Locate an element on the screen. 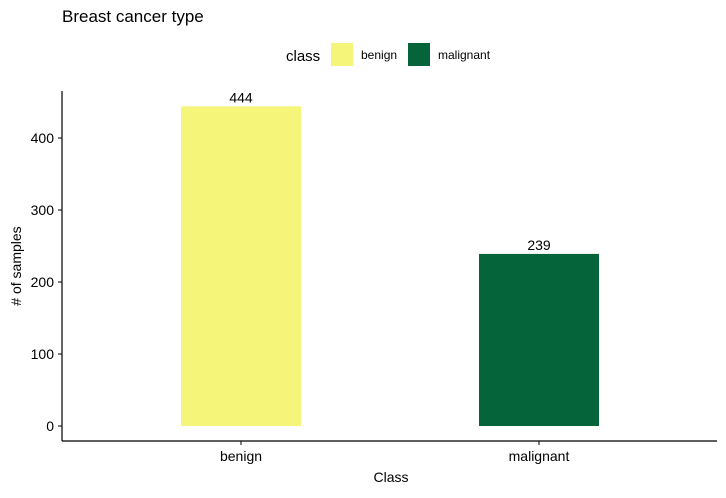 The image size is (726, 498). y-tick-label: 200 is located at coordinates (43, 282).